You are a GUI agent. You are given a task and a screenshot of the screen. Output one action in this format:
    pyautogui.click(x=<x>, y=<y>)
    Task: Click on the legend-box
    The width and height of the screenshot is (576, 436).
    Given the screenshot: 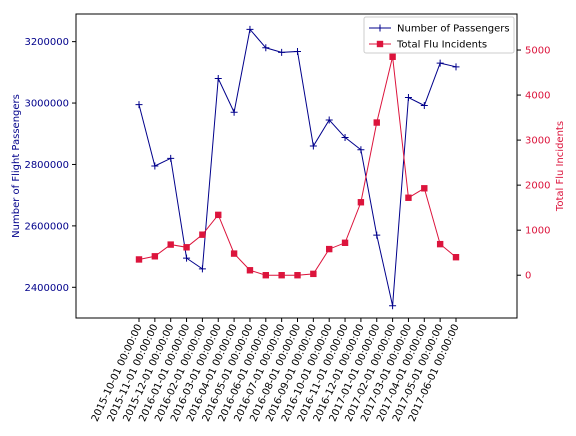 What is the action you would take?
    pyautogui.click(x=439, y=35)
    